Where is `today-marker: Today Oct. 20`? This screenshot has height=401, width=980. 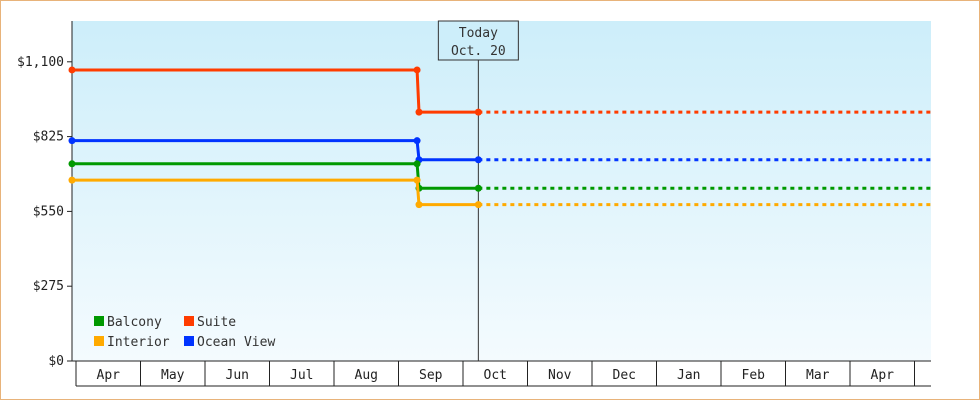 today-marker: Today Oct. 20 is located at coordinates (478, 190).